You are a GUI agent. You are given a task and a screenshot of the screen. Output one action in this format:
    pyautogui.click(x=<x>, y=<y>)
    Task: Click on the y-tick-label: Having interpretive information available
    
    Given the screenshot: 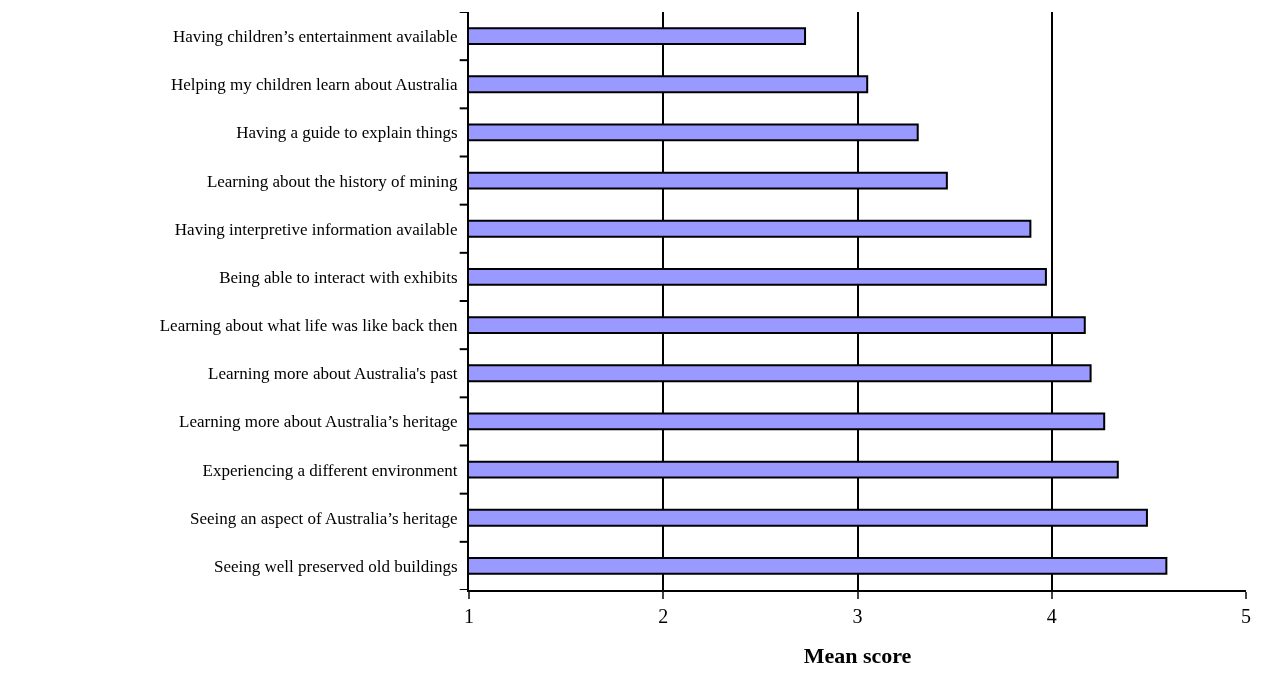 What is the action you would take?
    pyautogui.click(x=316, y=229)
    